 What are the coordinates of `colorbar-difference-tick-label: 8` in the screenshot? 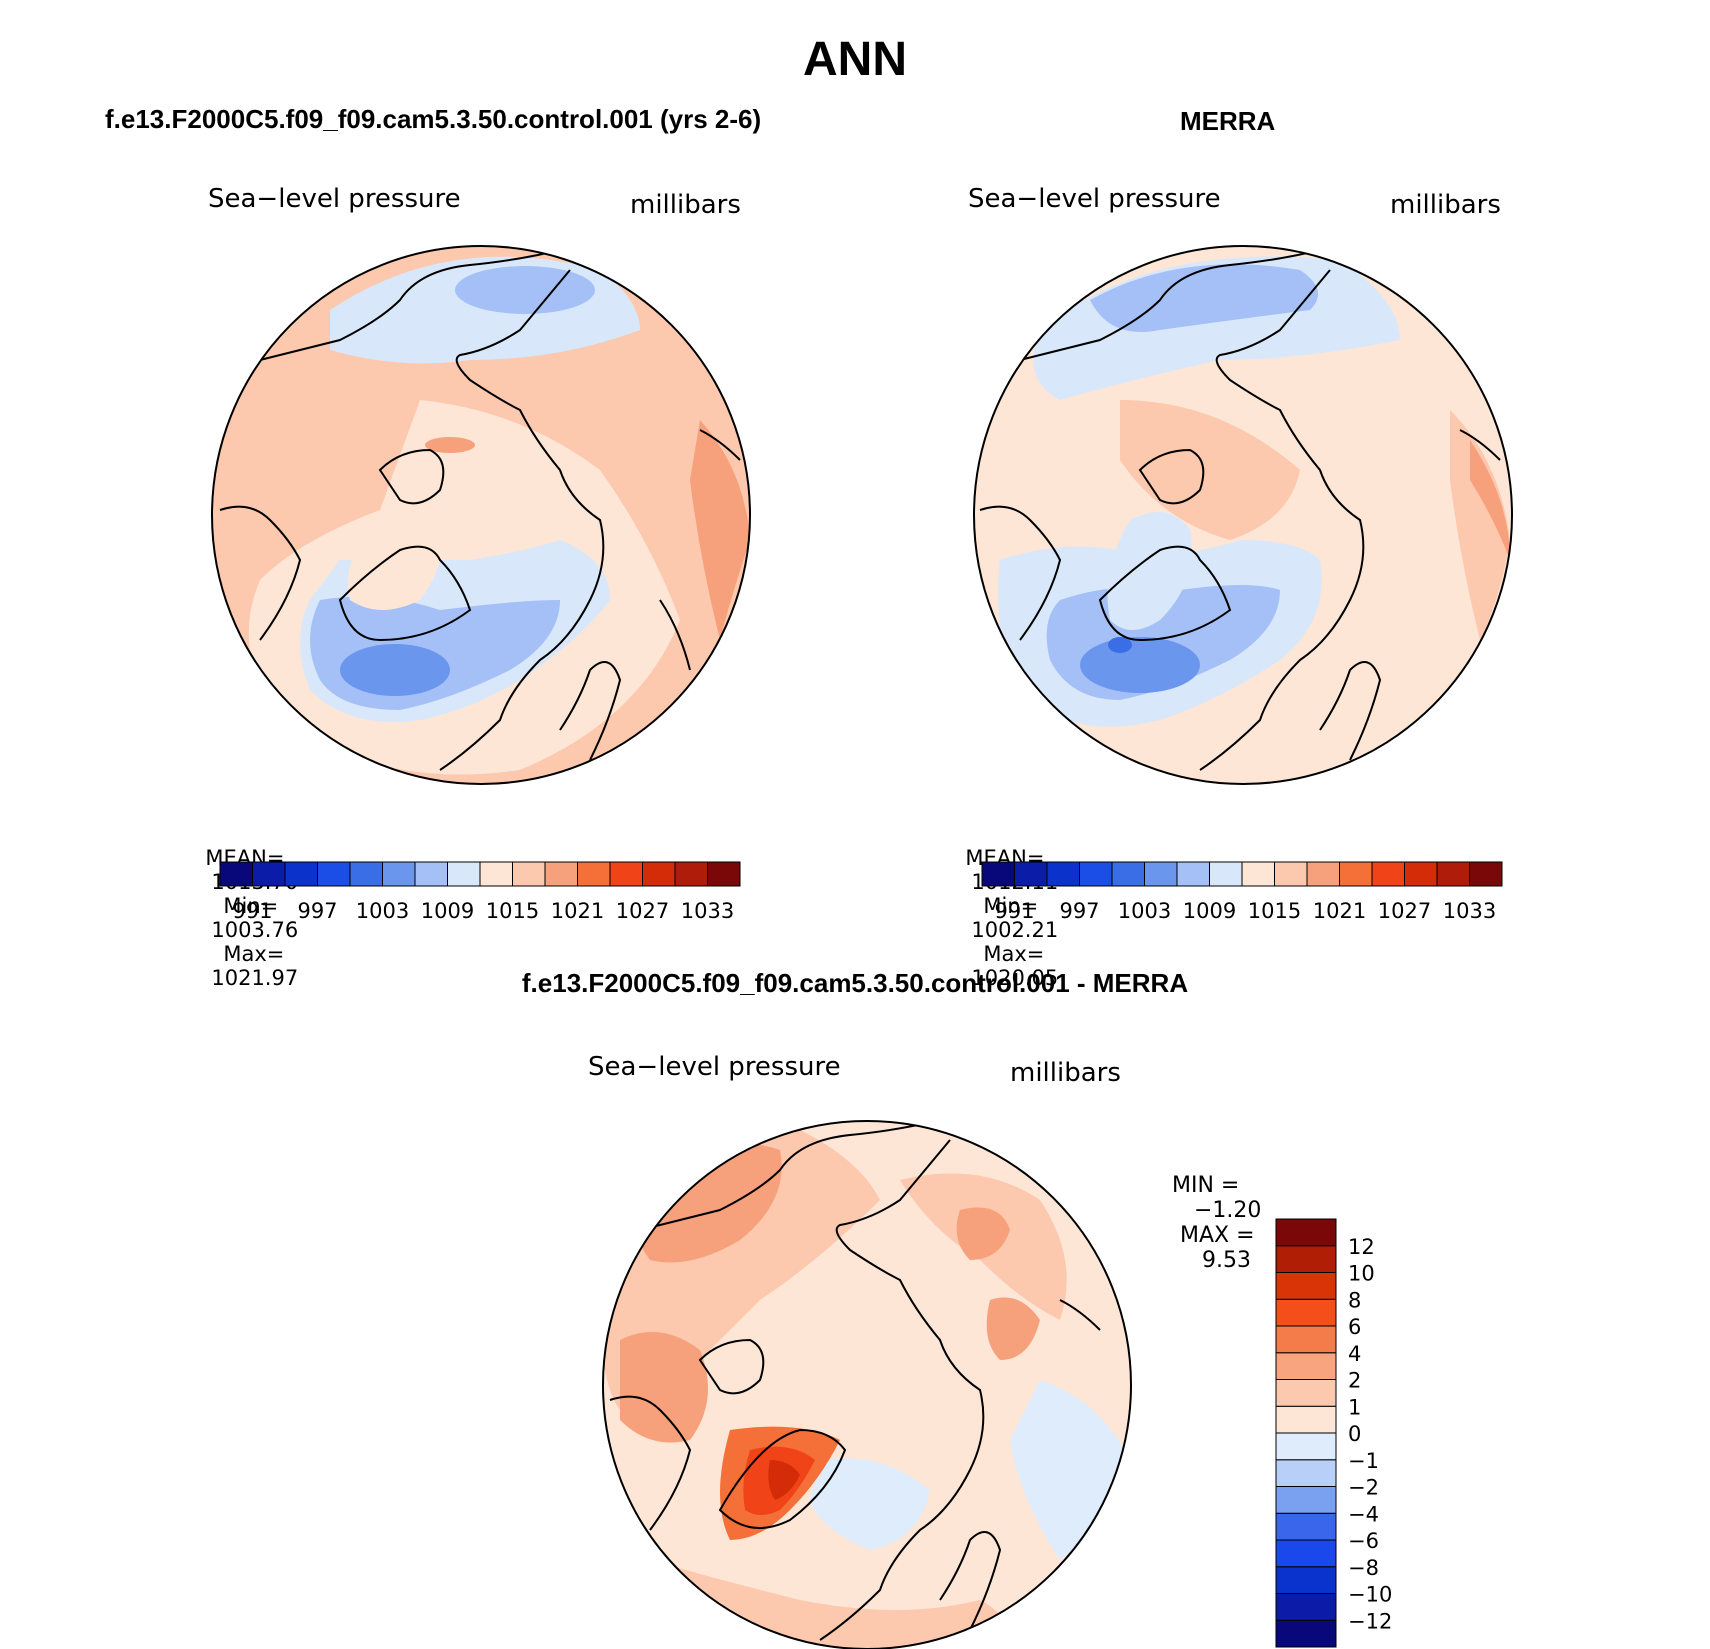 It's located at (1354, 1300).